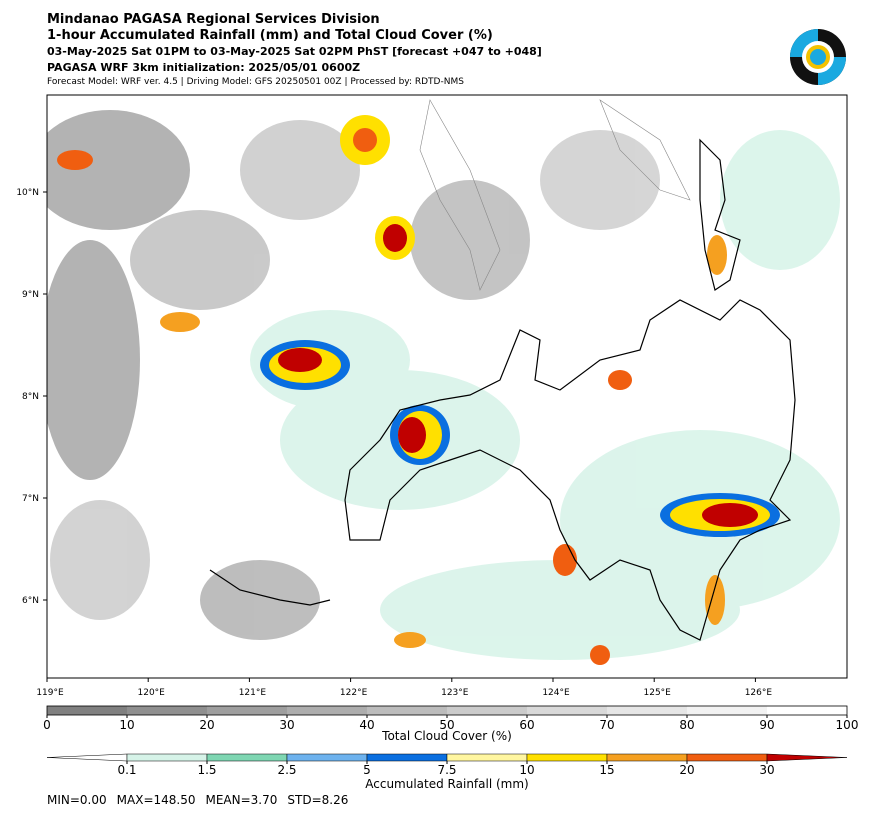  What do you see at coordinates (555, 195) in the screenshot?
I see `coastline-minor` at bounding box center [555, 195].